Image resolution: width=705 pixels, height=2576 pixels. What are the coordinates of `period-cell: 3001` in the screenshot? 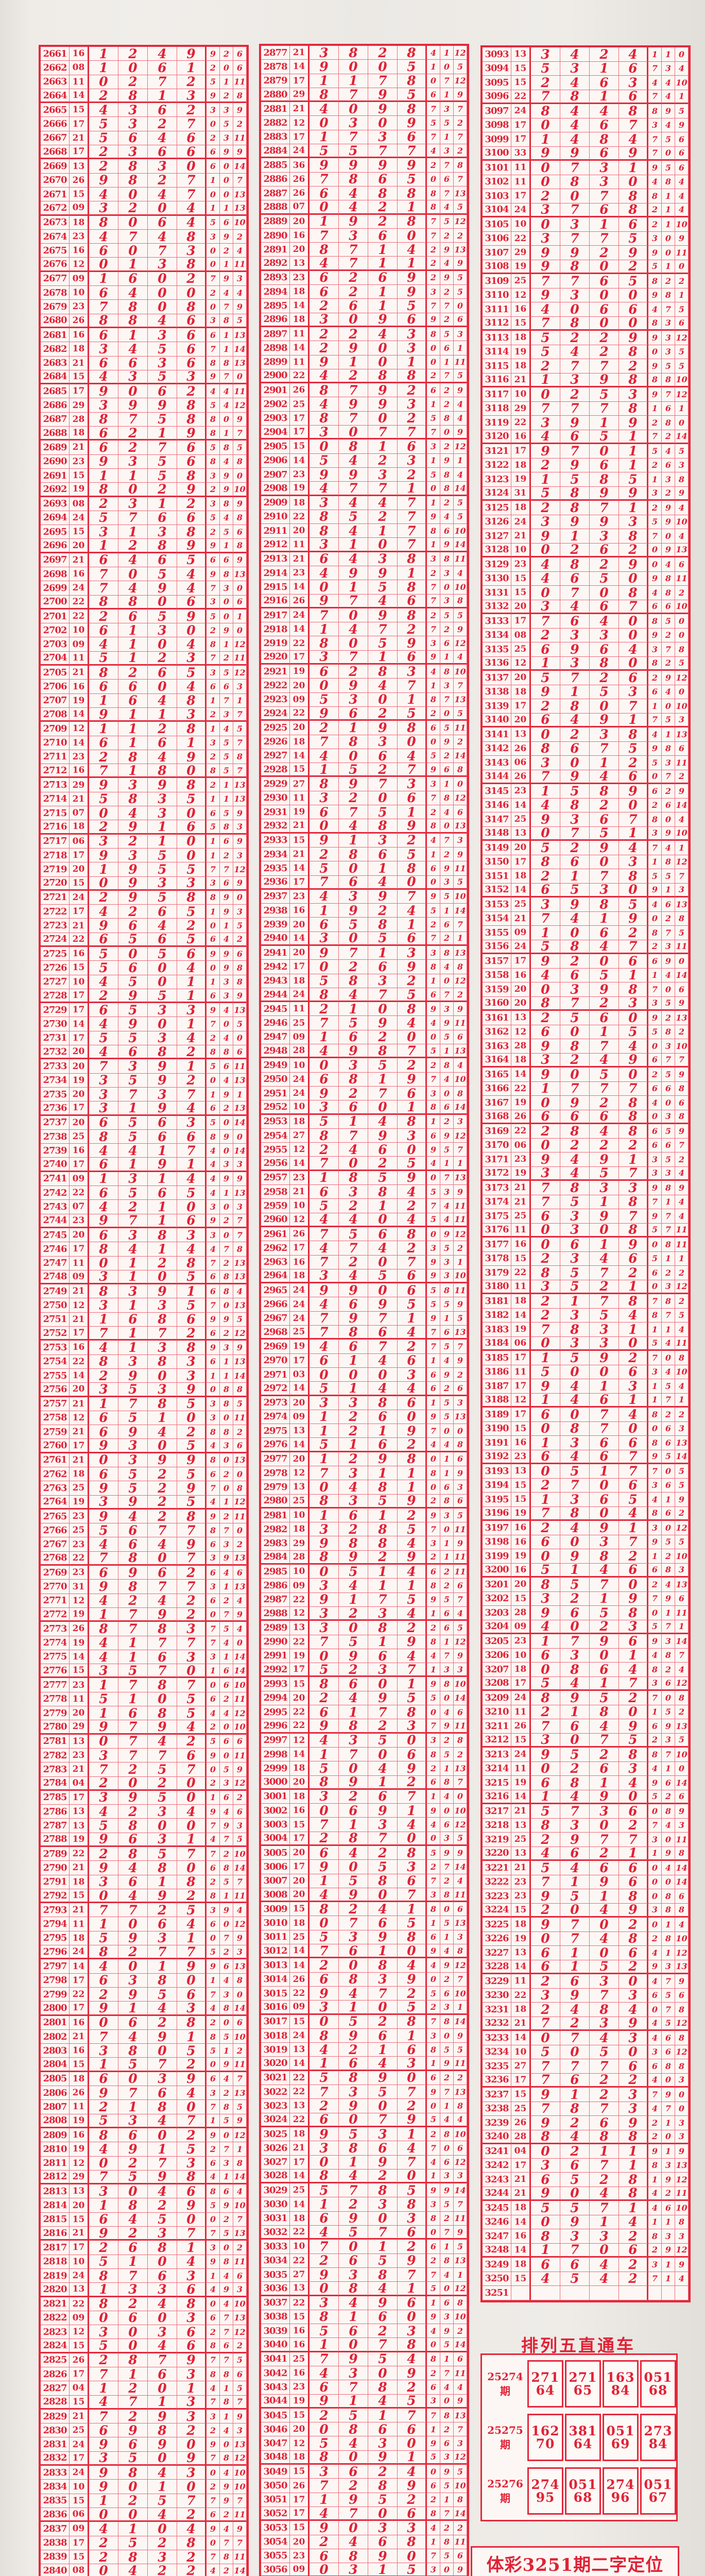 It's located at (275, 1796).